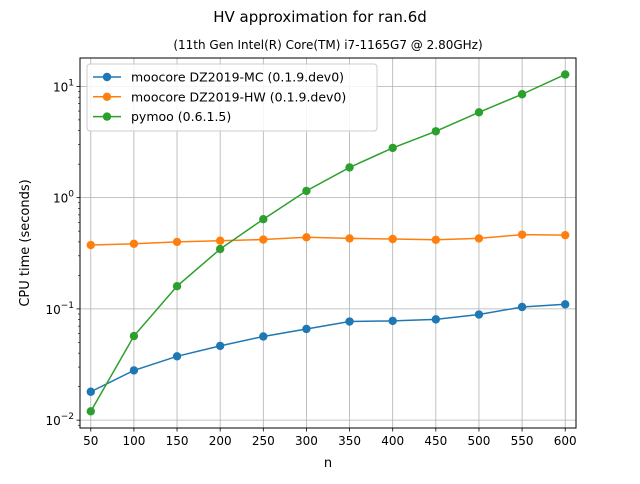 This screenshot has width=640, height=484. Describe the element at coordinates (237, 77) in the screenshot. I see `legend-label: moocore DZ2019-MC (0.1.9.dev0)` at that location.